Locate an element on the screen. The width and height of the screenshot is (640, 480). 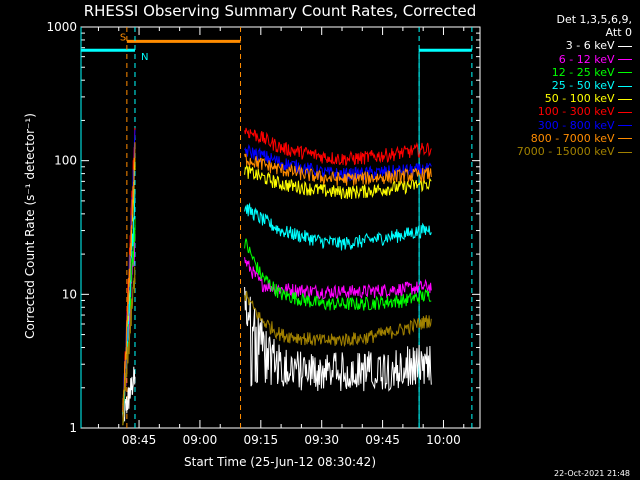
series-3-6-kev is located at coordinates (277, 354).